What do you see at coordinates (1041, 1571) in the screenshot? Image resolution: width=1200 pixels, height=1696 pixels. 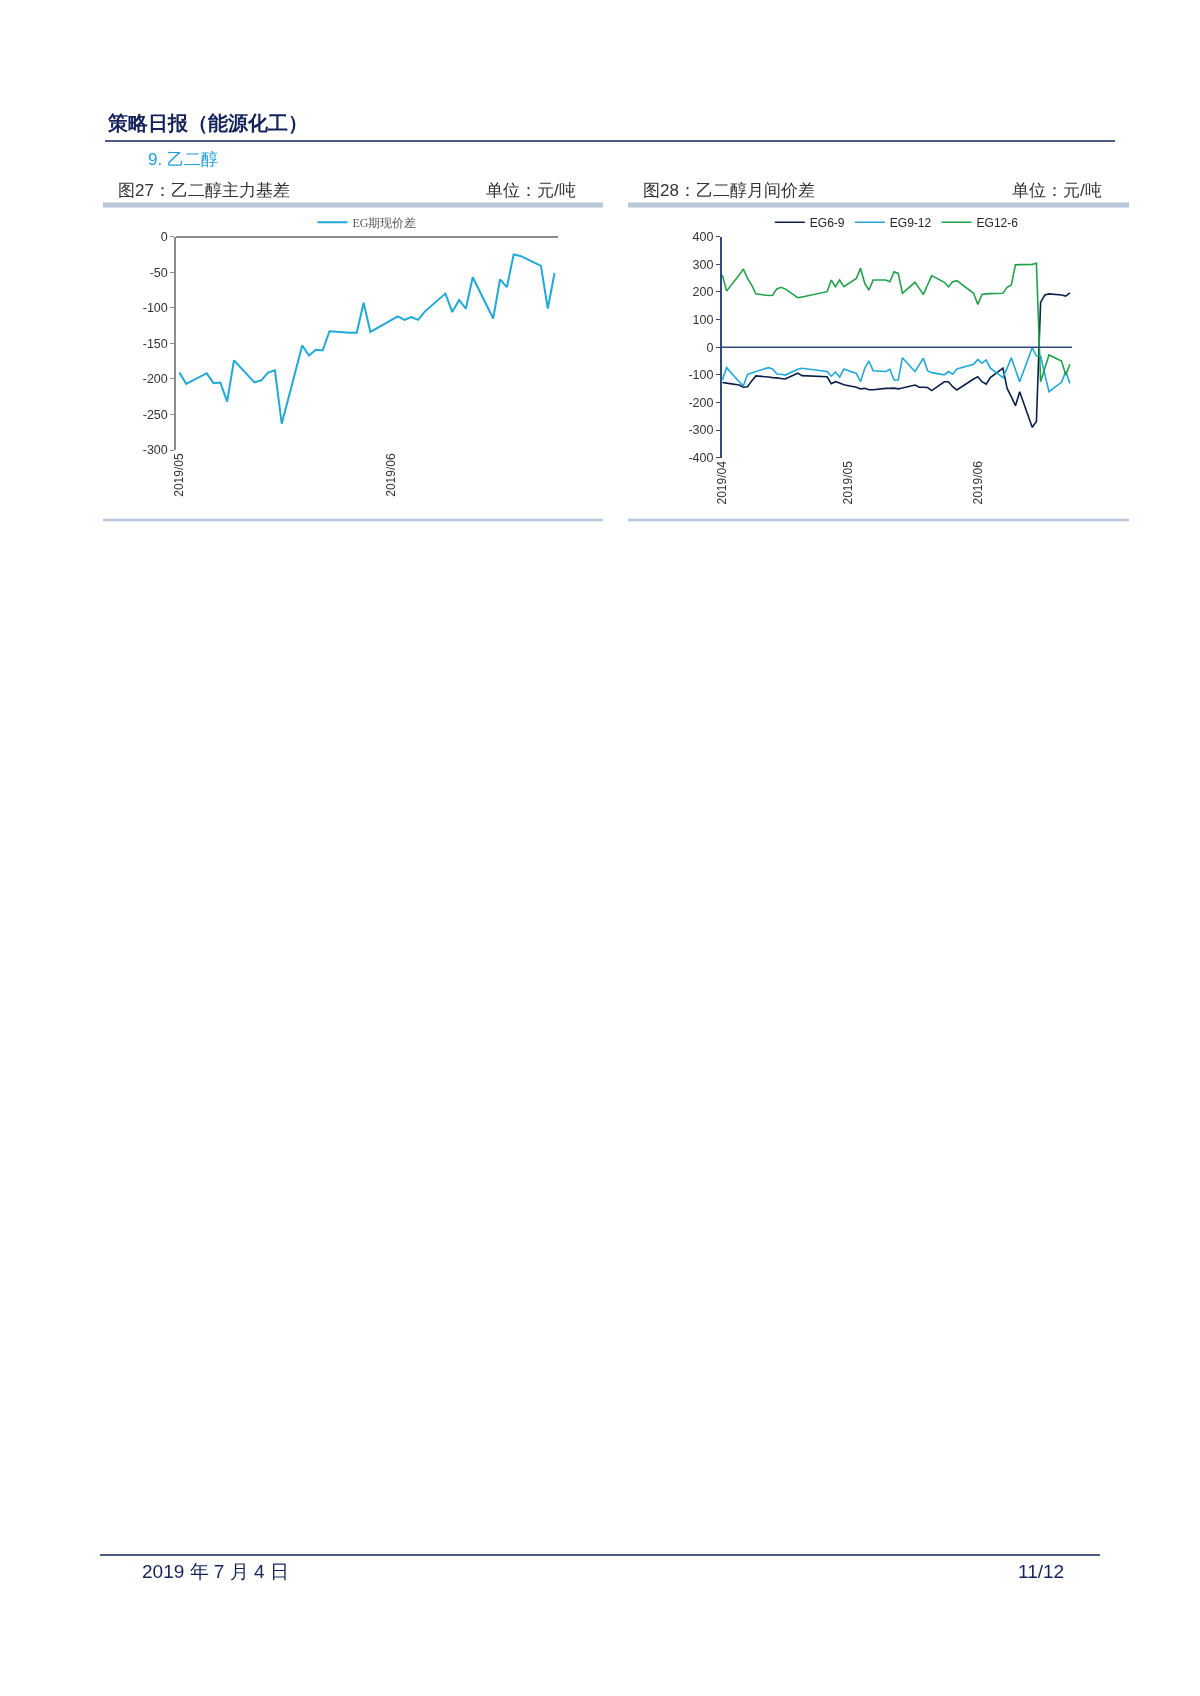 I see `text: 11/12` at bounding box center [1041, 1571].